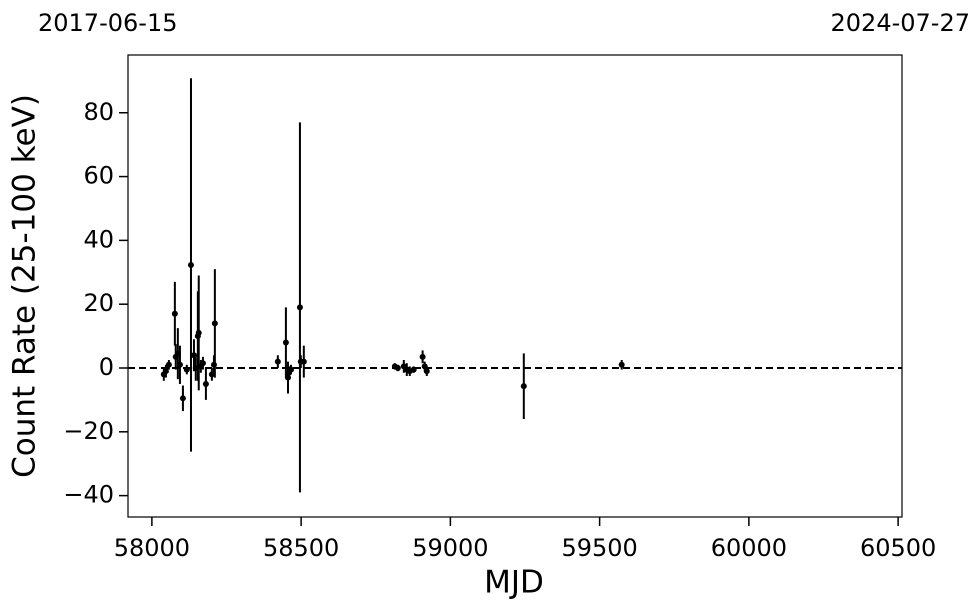 The width and height of the screenshot is (980, 613). Describe the element at coordinates (450, 548) in the screenshot. I see `x-tick-label: 59000` at that location.